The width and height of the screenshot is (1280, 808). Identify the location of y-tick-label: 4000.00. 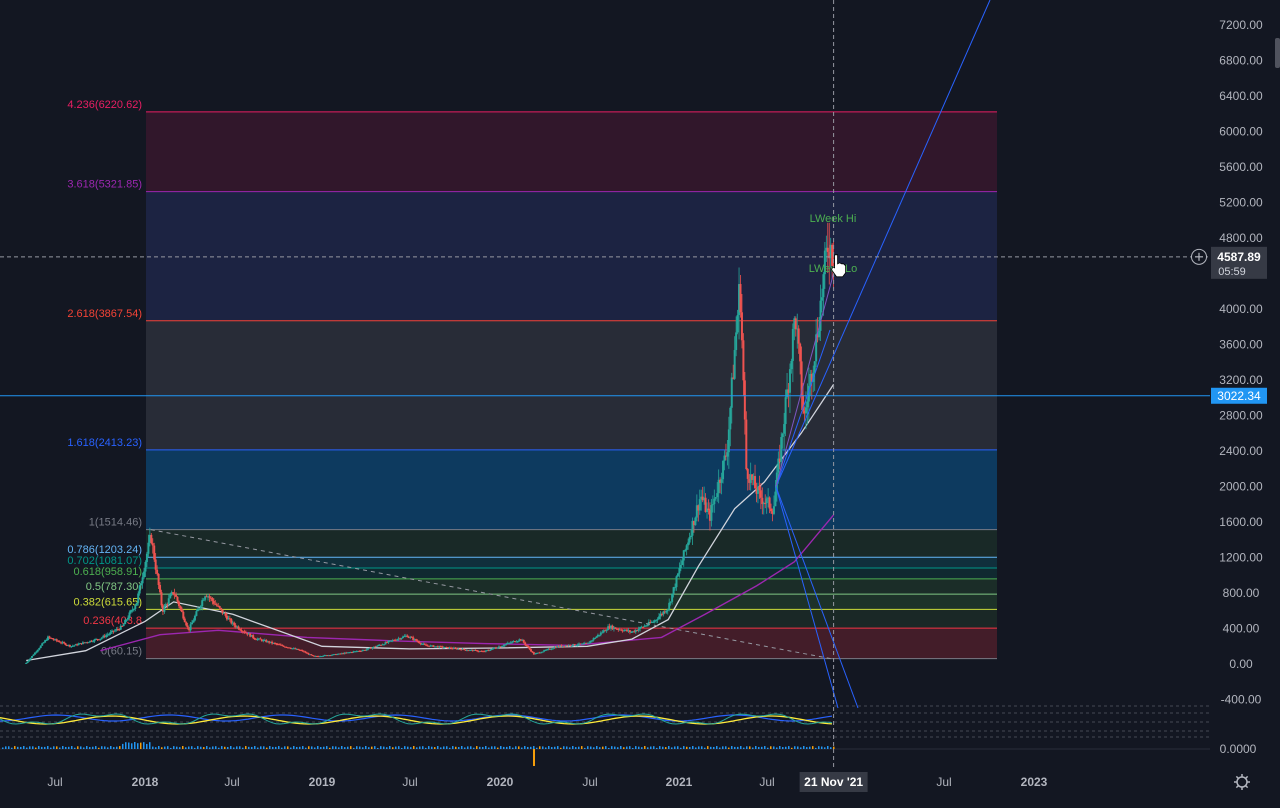
(1241, 309).